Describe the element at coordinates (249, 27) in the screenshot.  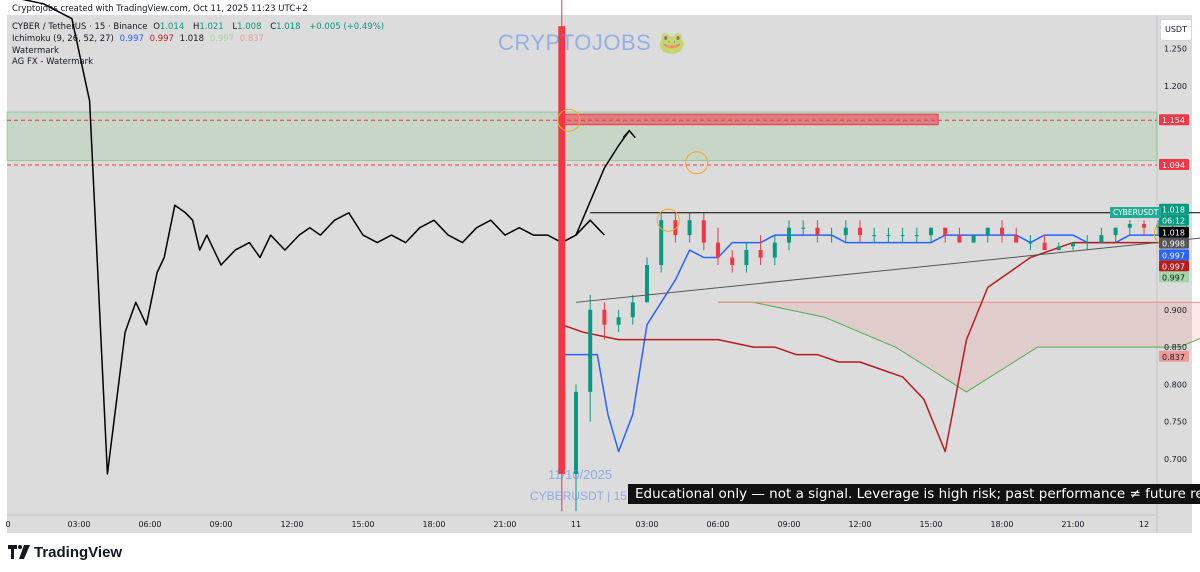
I see `low-value: 1.008` at that location.